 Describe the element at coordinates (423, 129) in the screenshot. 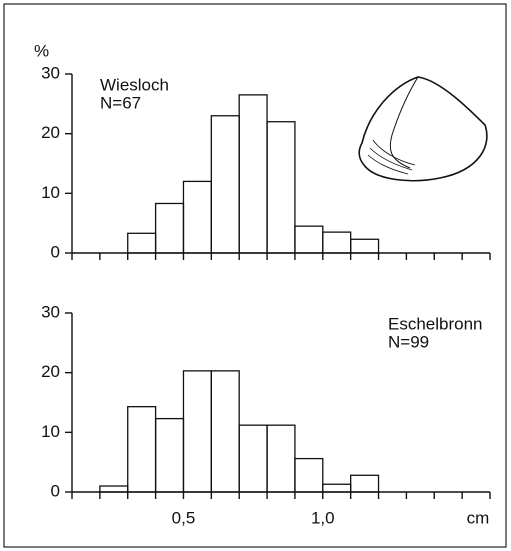

I see `shell-illustration` at that location.